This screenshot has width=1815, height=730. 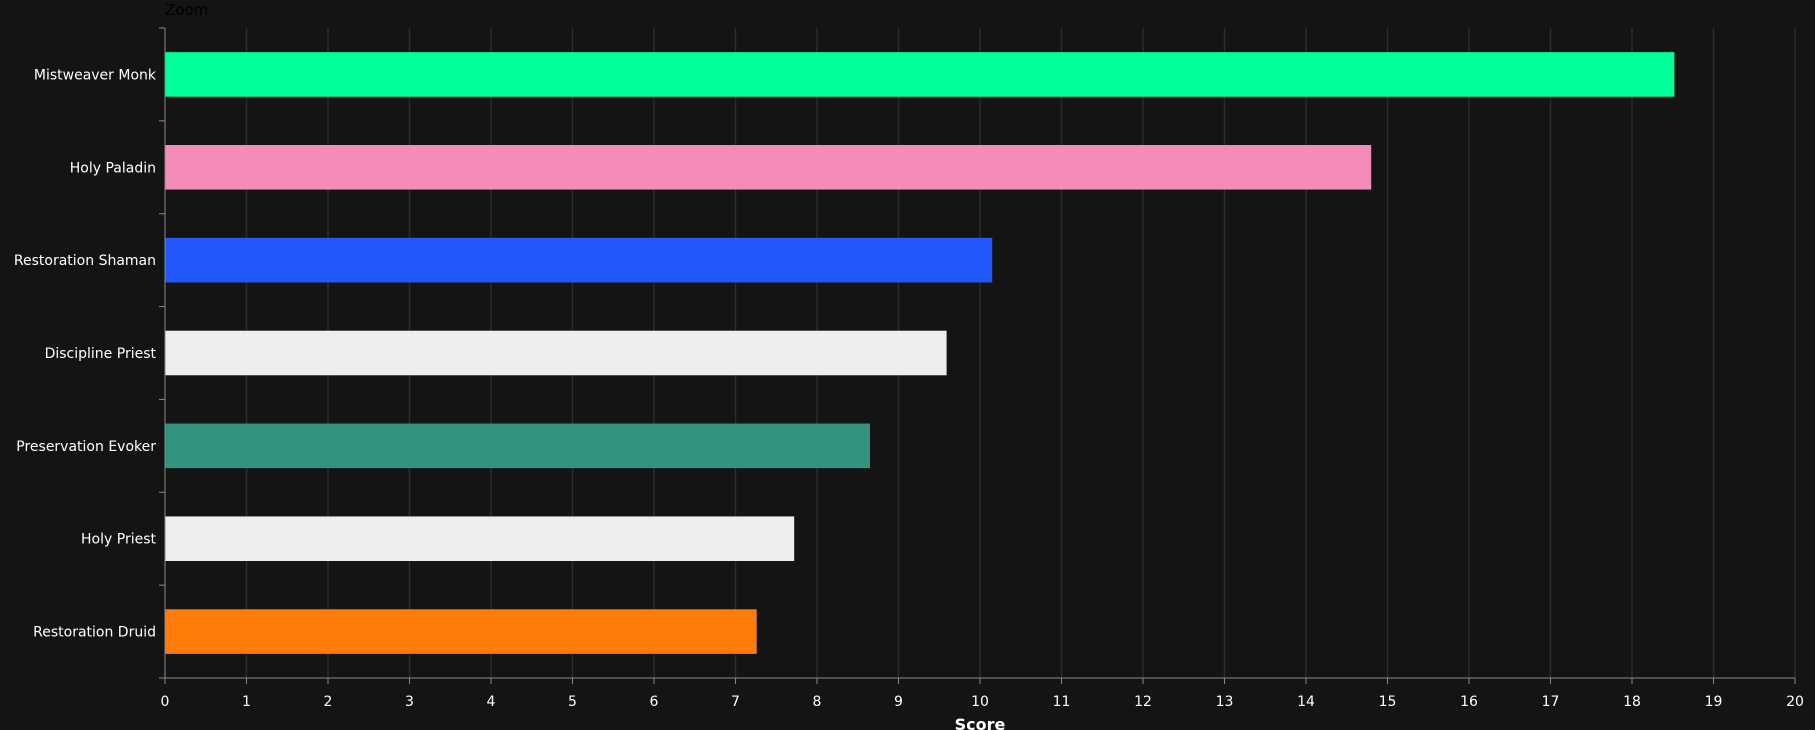 I want to click on x-tick-label: 19, so click(x=1714, y=702).